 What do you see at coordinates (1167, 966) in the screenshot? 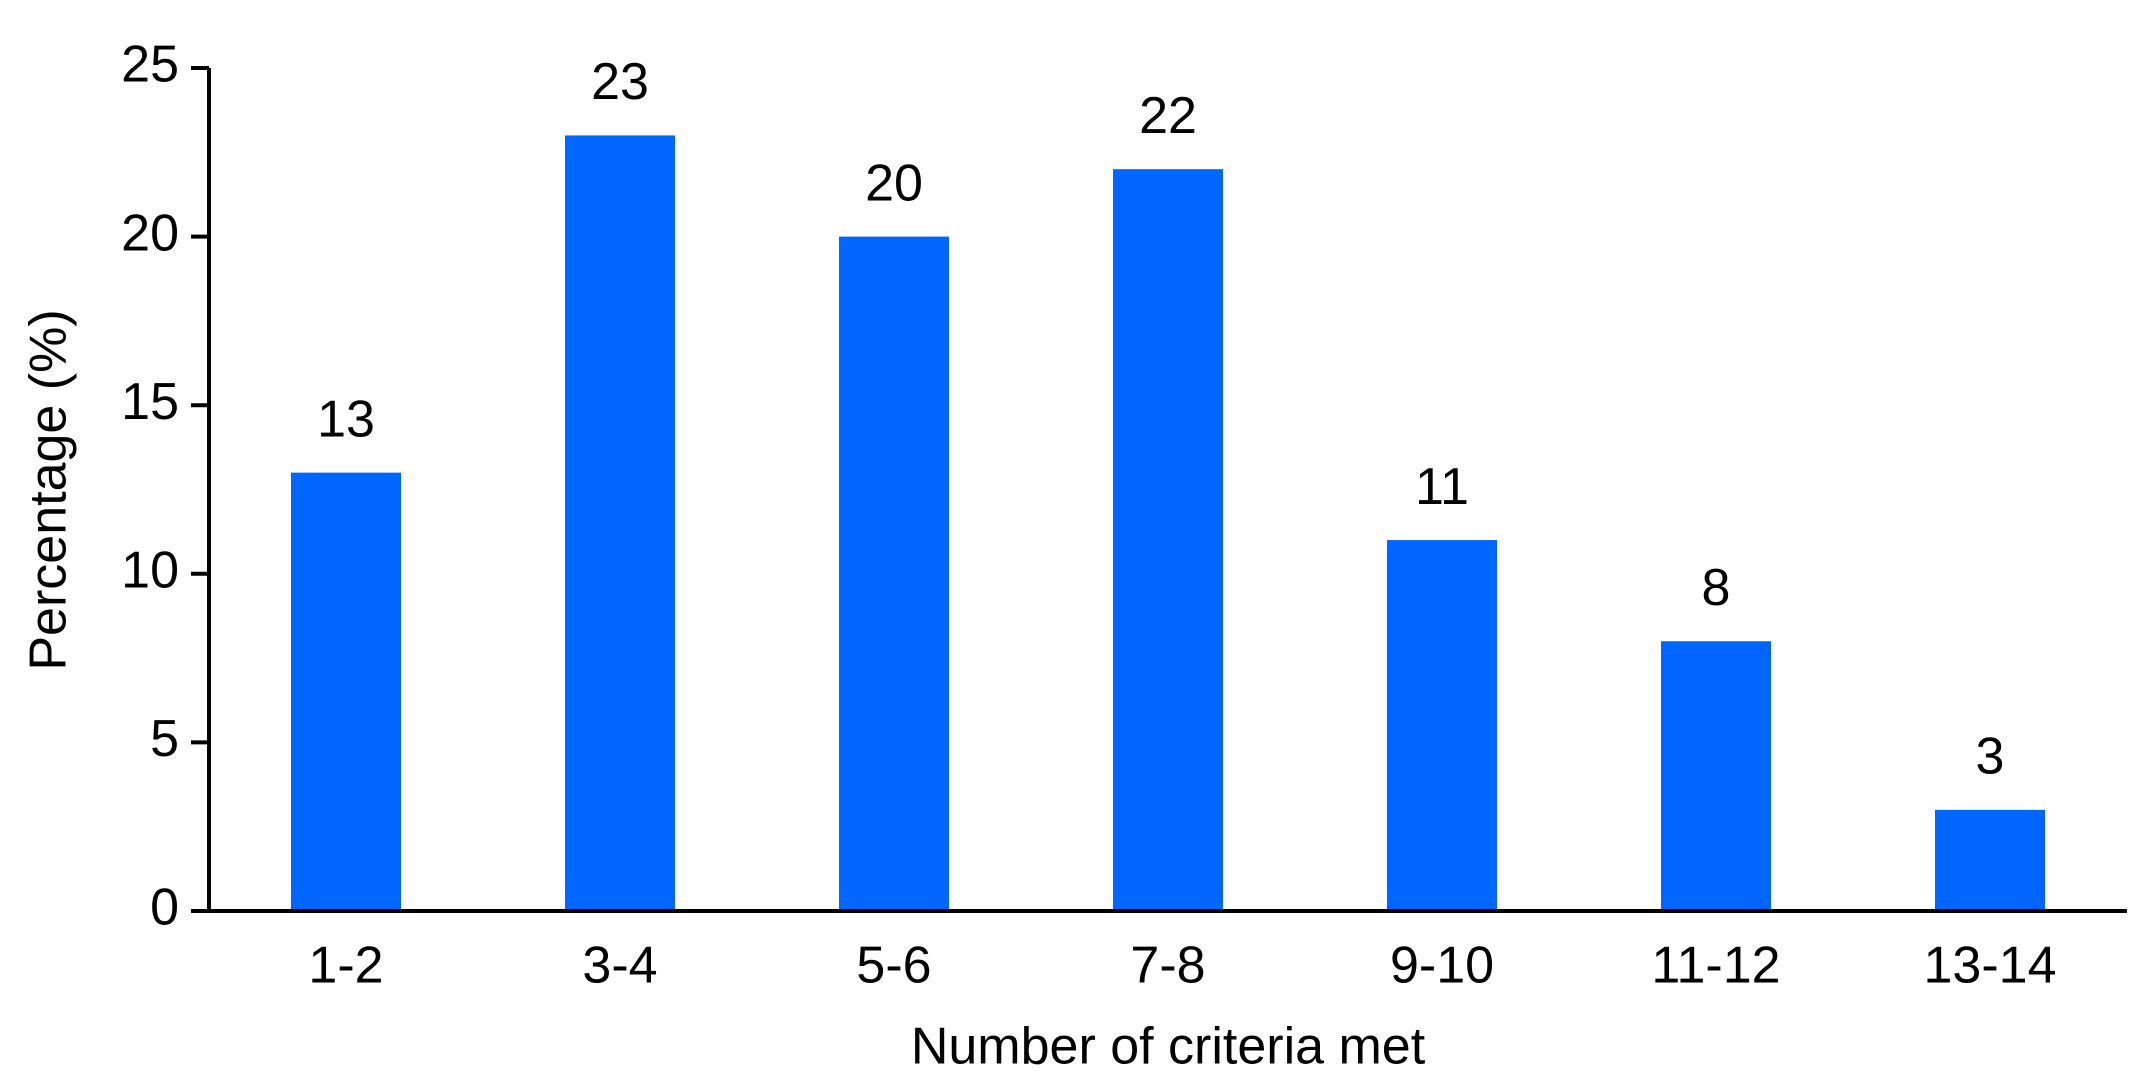
I see `x-tick-label: 7-8` at bounding box center [1167, 966].